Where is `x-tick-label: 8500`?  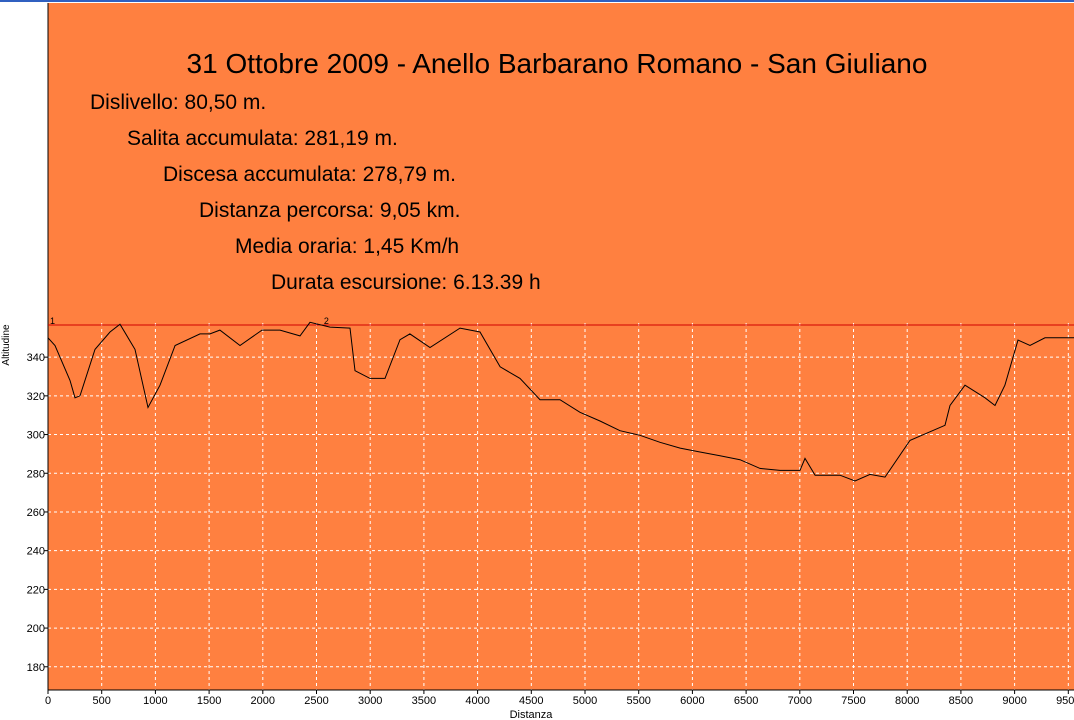 x-tick-label: 8500 is located at coordinates (961, 701).